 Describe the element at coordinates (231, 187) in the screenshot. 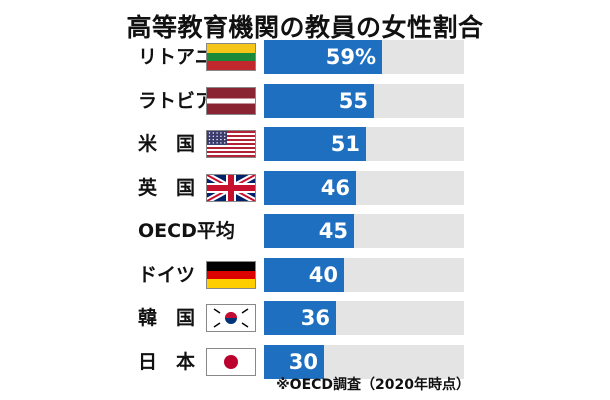

I see `uk-flag` at that location.